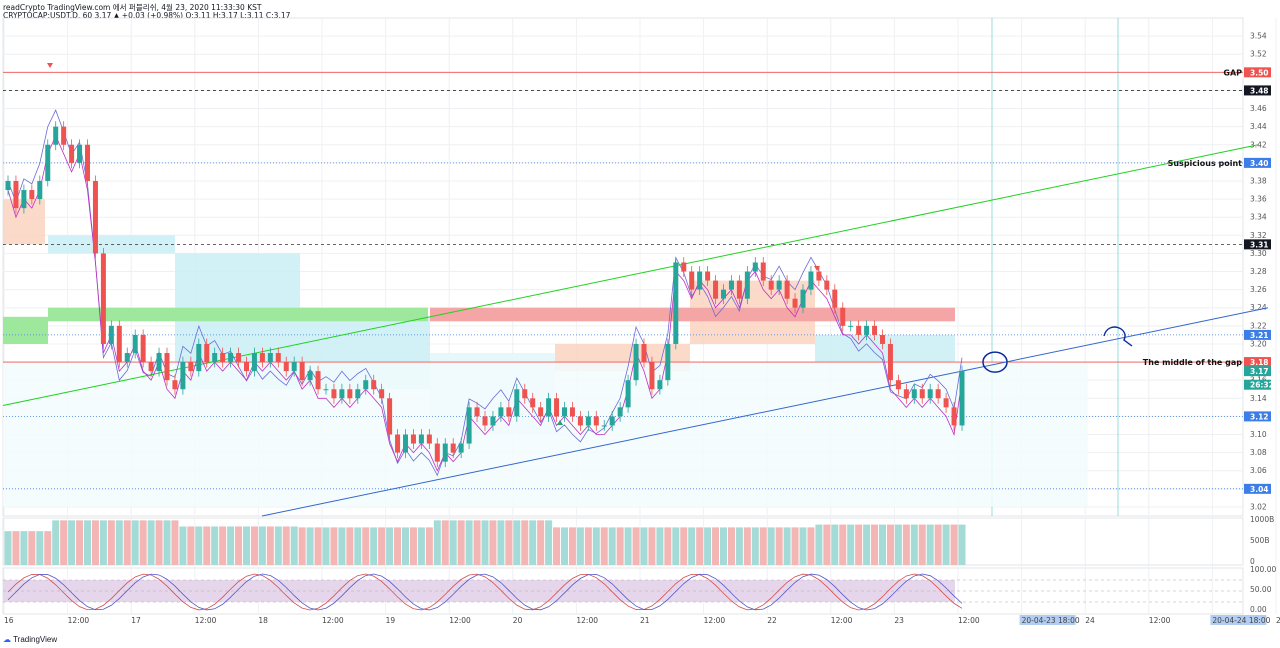 This screenshot has width=1280, height=648. What do you see at coordinates (238, 314) in the screenshot?
I see `cloud-green-band` at bounding box center [238, 314].